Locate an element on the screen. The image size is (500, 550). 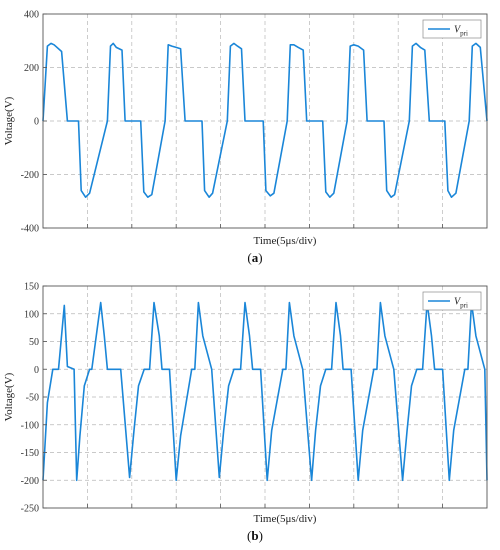
y-tick-label: 50 is located at coordinates (34, 342).